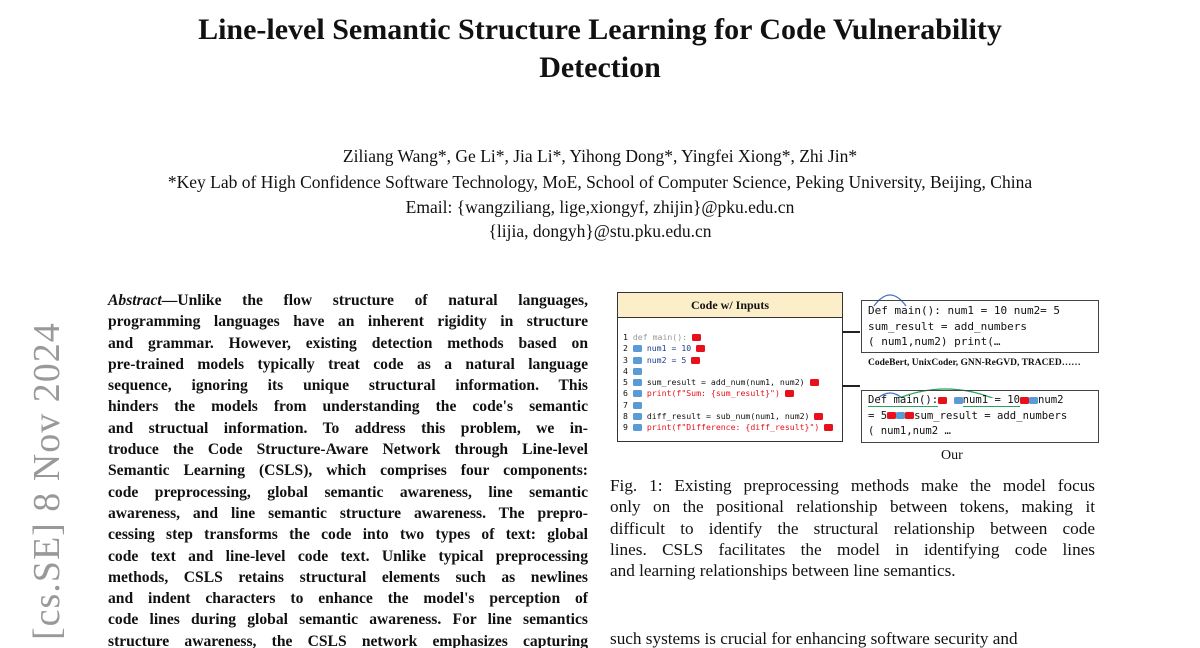  What do you see at coordinates (600, 231) in the screenshot?
I see `email-line-2: {lijia, dongyh}@stu.pku.edu.cn` at bounding box center [600, 231].